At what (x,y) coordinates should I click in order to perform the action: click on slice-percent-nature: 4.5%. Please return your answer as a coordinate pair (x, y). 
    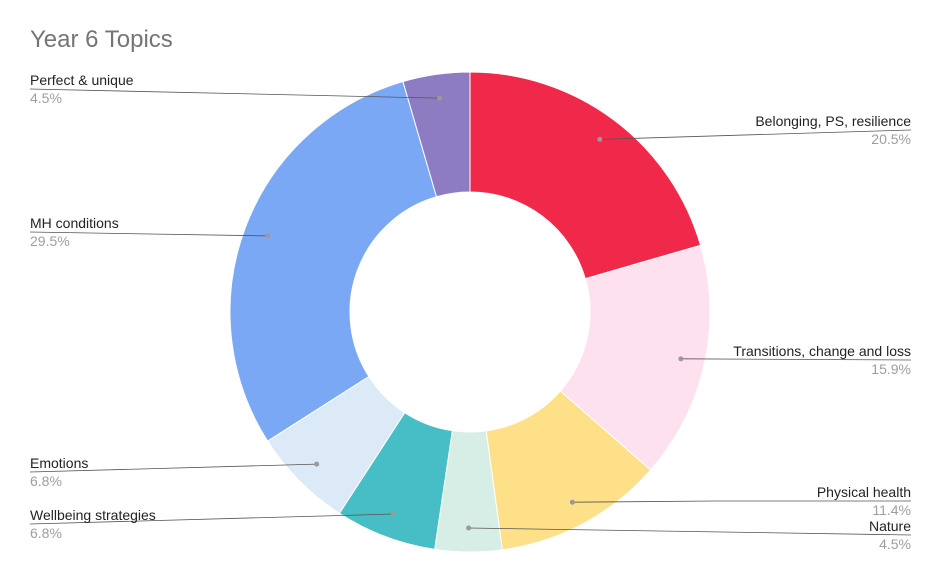
    Looking at the image, I should click on (895, 544).